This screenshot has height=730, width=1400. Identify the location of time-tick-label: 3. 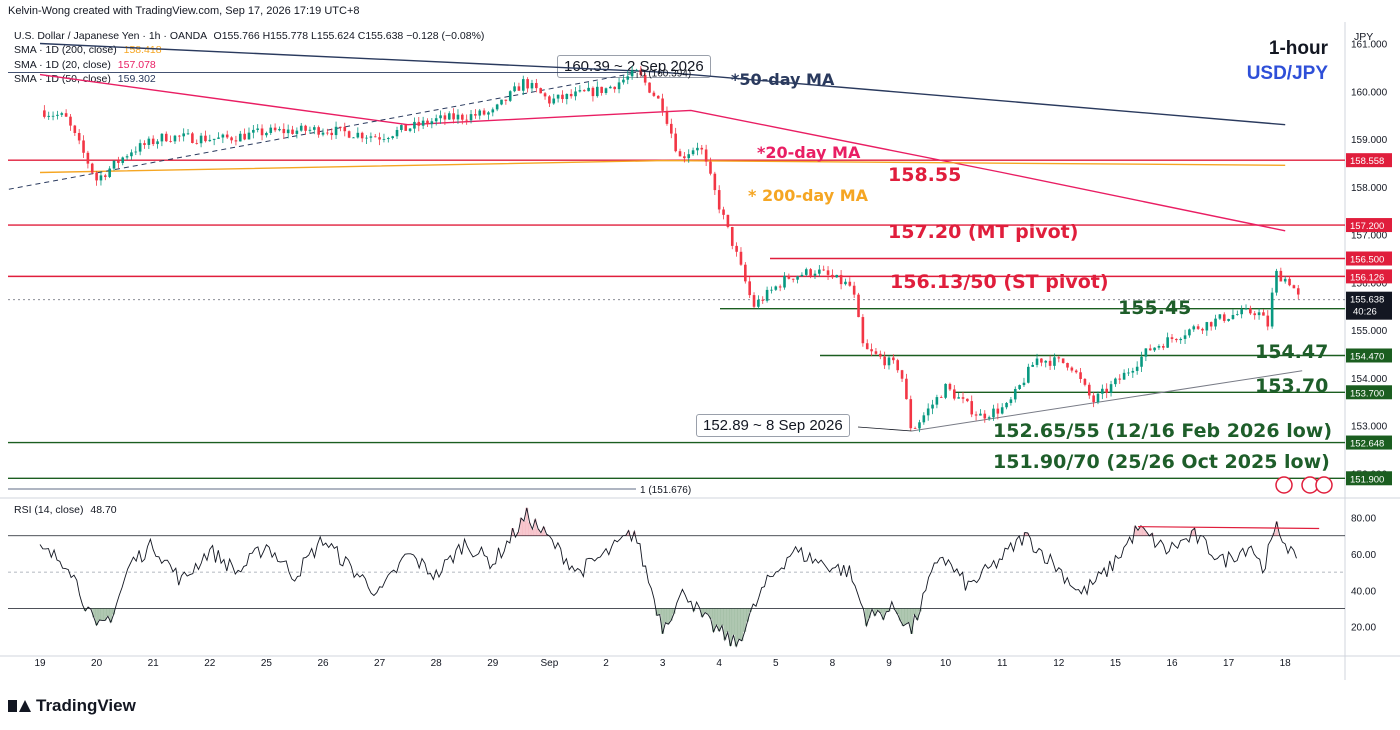
(663, 663).